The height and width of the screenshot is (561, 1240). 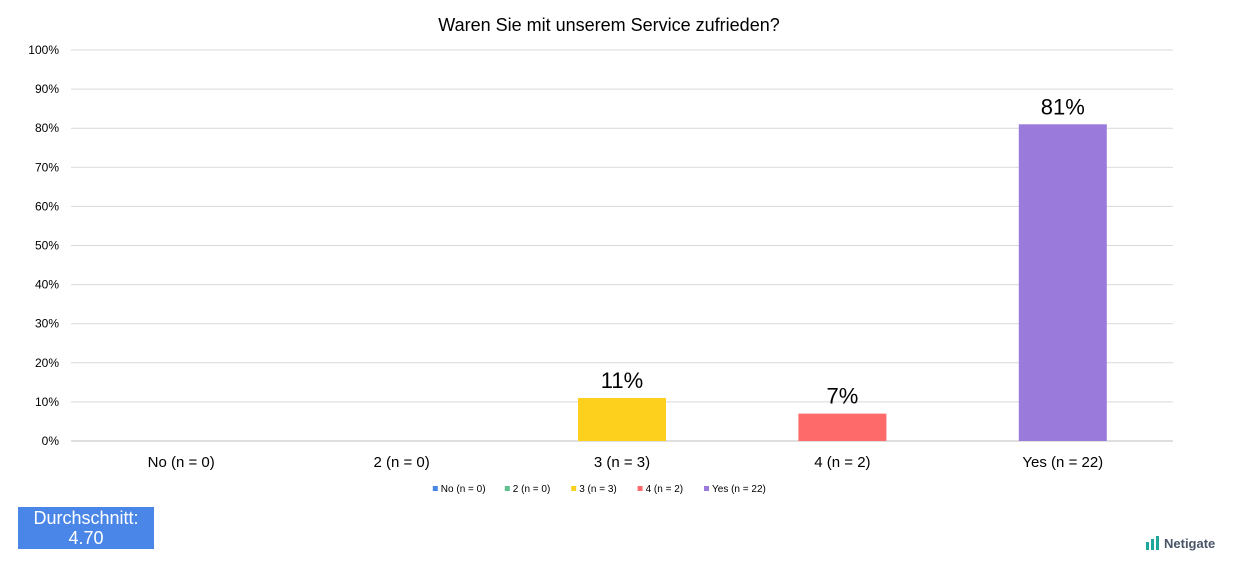 What do you see at coordinates (47, 128) in the screenshot?
I see `y-tick-label: 80%` at bounding box center [47, 128].